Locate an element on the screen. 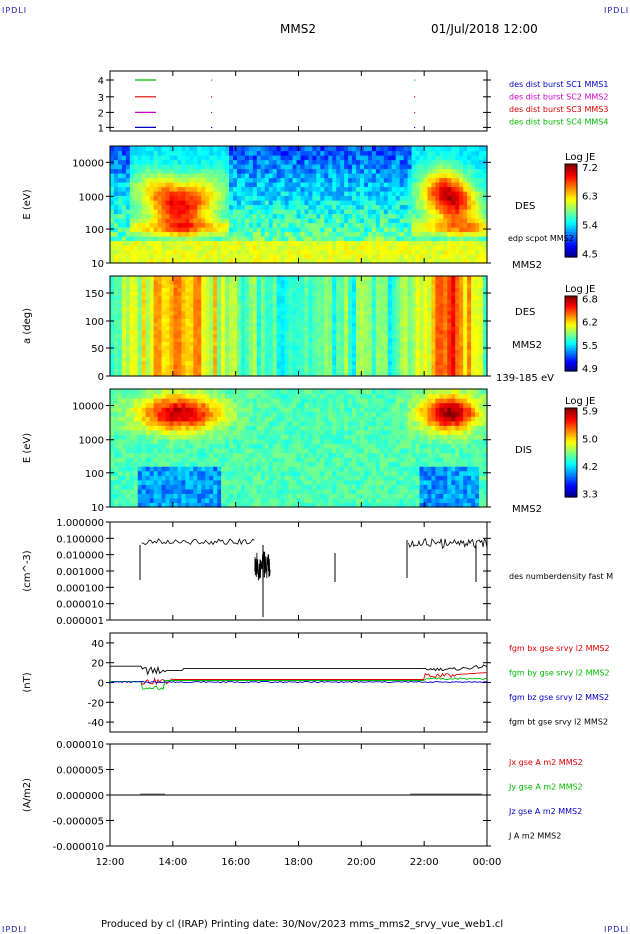 This screenshot has width=630, height=934. bfield-legend-entry: fgm by gse srvy l2 MMS2 is located at coordinates (559, 673).